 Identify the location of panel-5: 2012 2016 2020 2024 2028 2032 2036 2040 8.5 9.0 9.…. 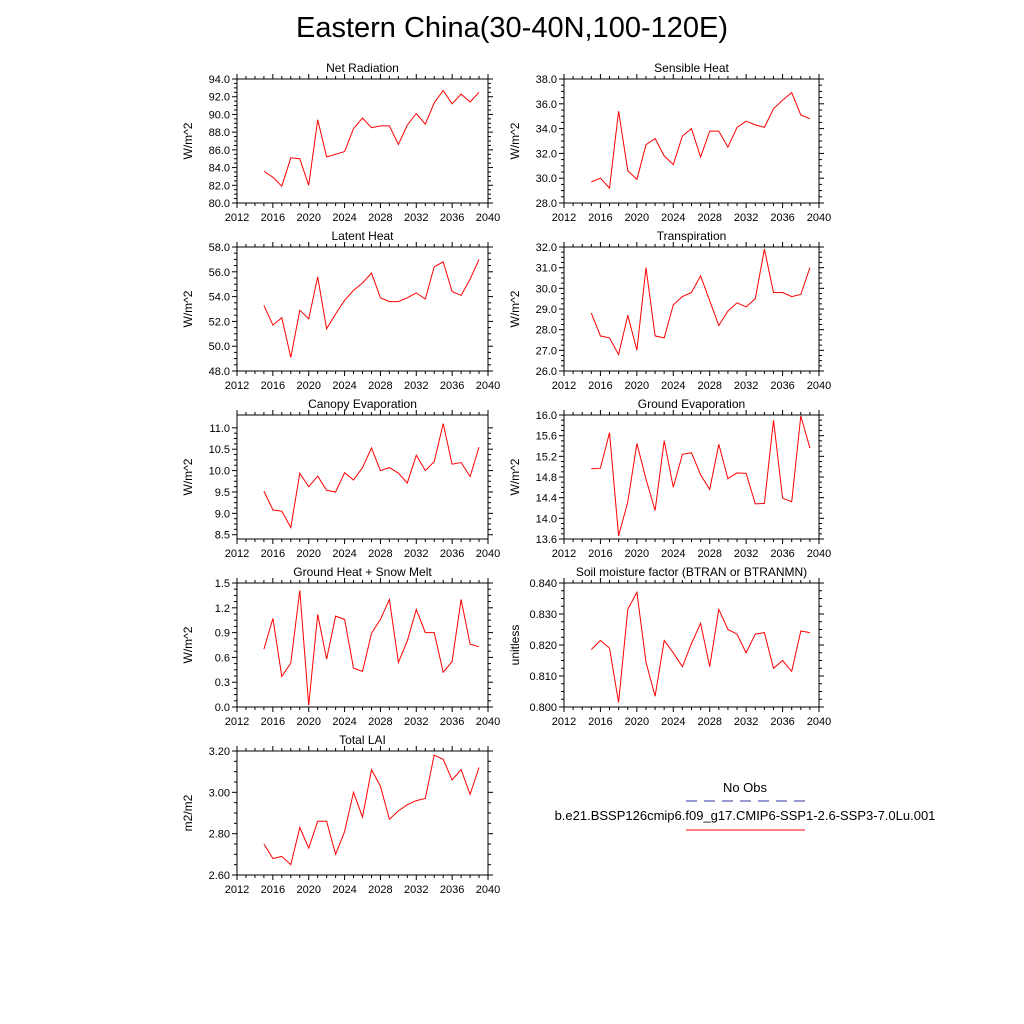
(340, 478).